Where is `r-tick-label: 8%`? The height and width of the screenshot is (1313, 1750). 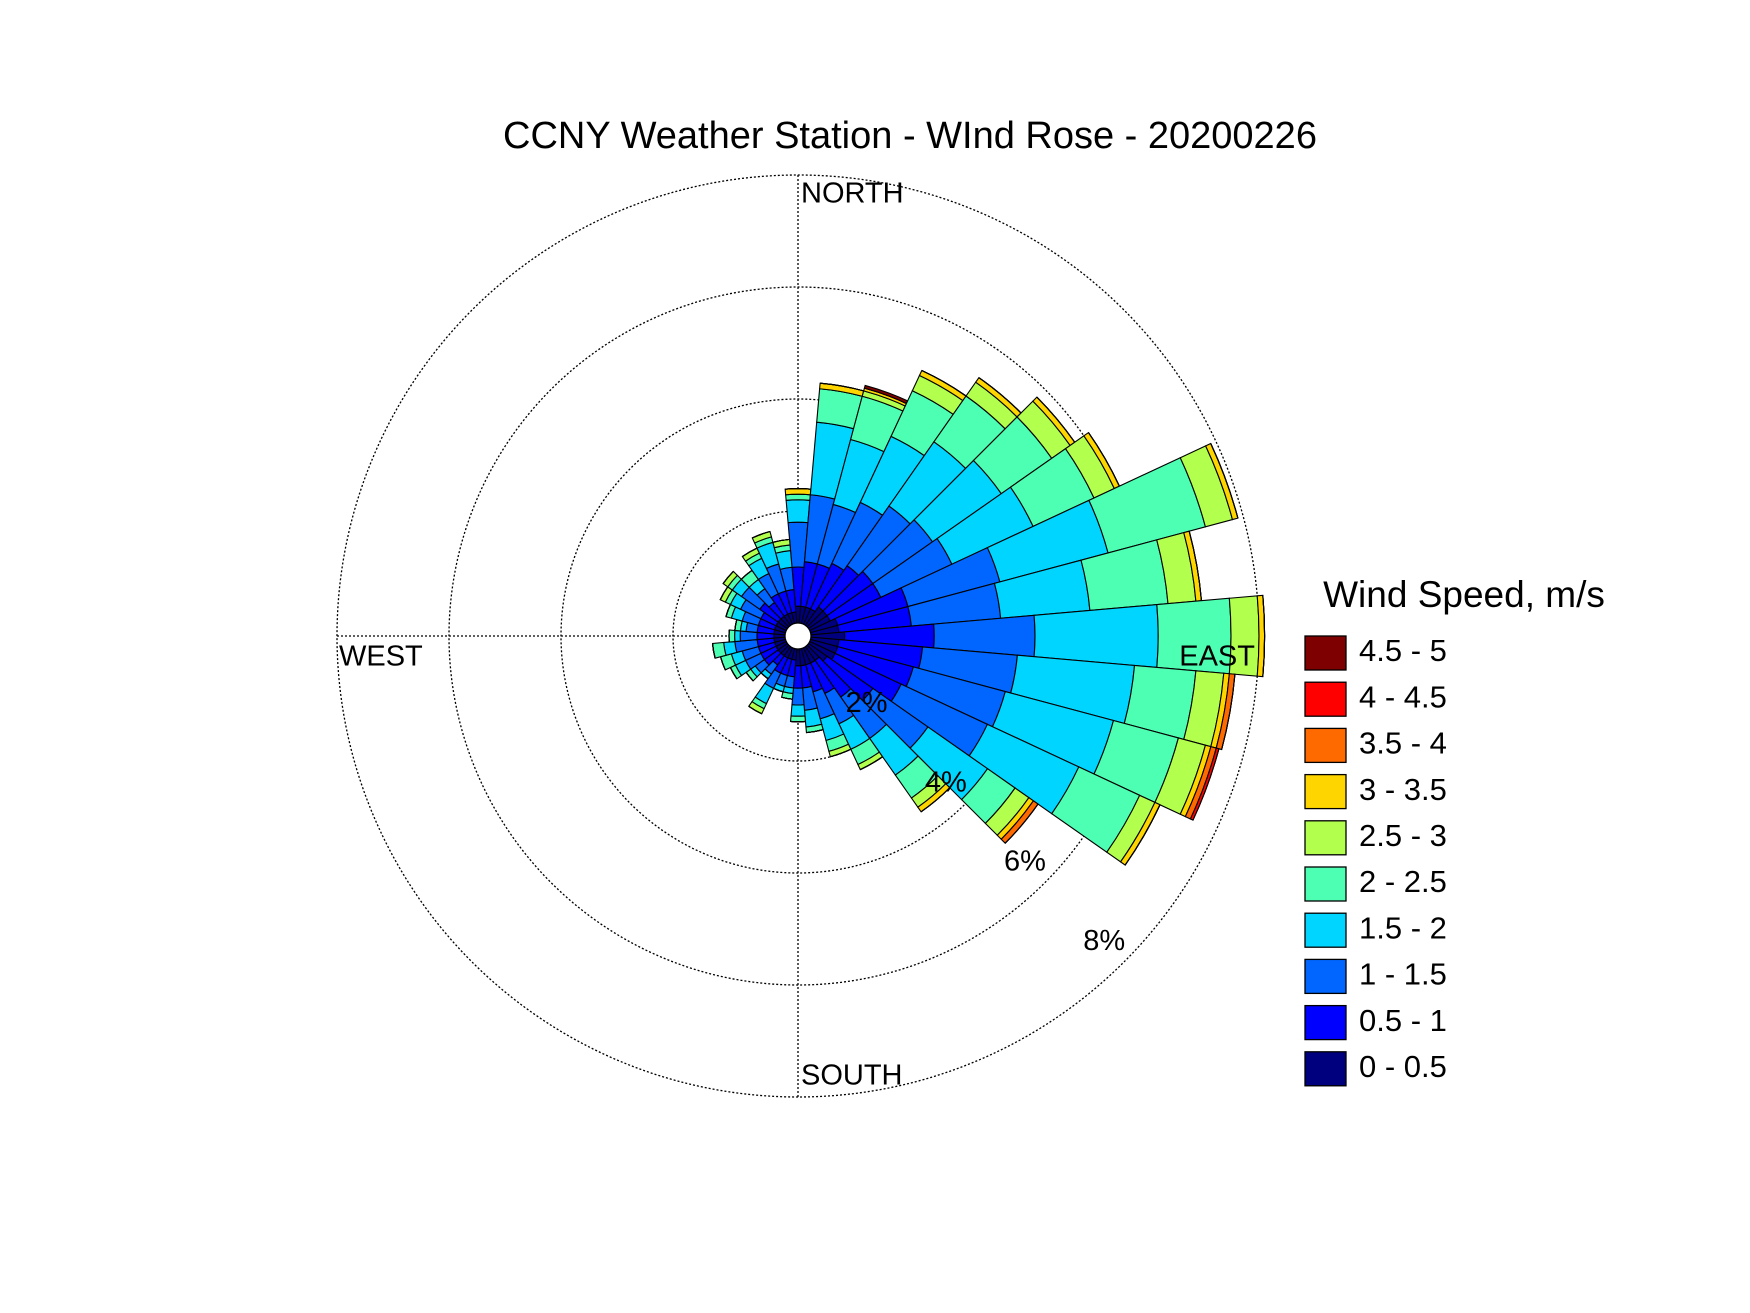 r-tick-label: 8% is located at coordinates (1104, 941).